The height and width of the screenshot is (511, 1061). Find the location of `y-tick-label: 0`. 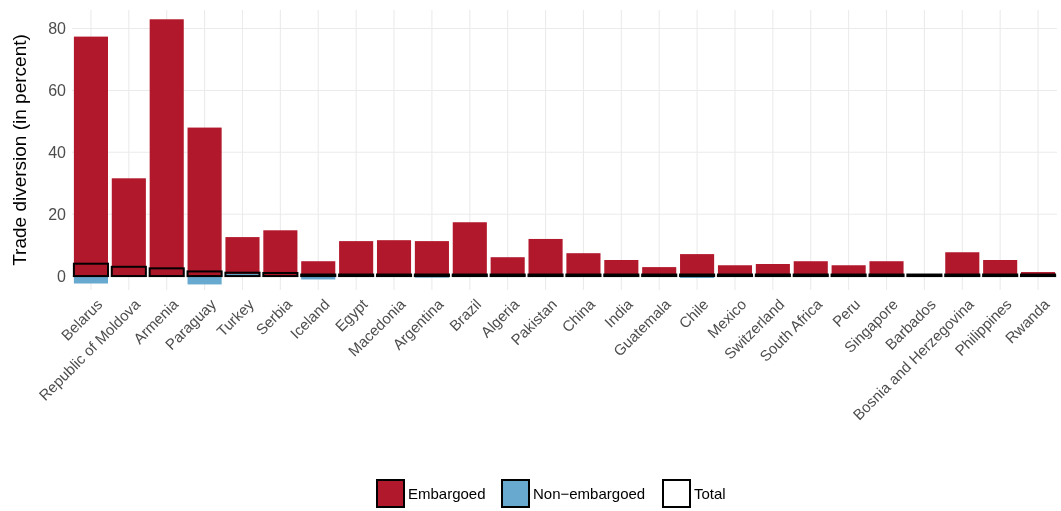

y-tick-label: 0 is located at coordinates (62, 276).